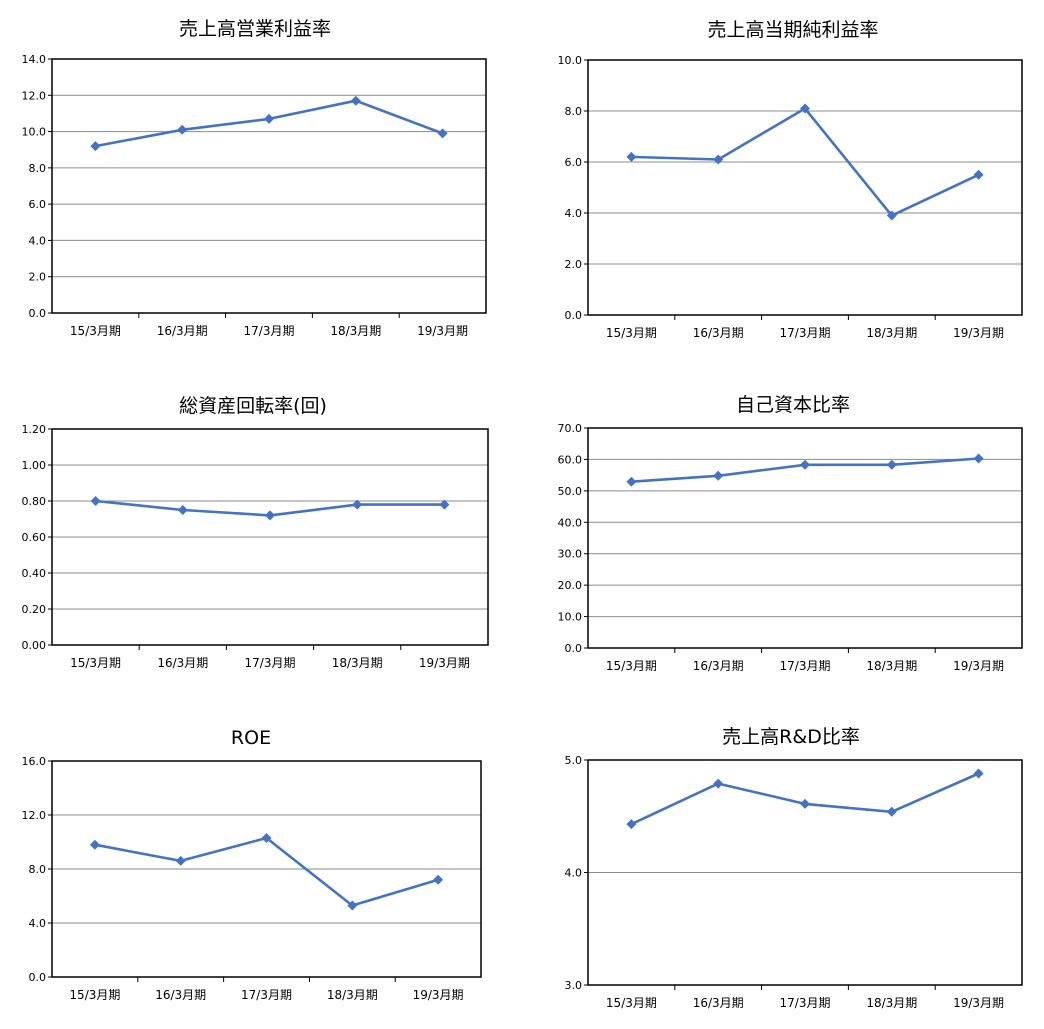  Describe the element at coordinates (570, 554) in the screenshot. I see `y-tick-label: 30.0` at that location.